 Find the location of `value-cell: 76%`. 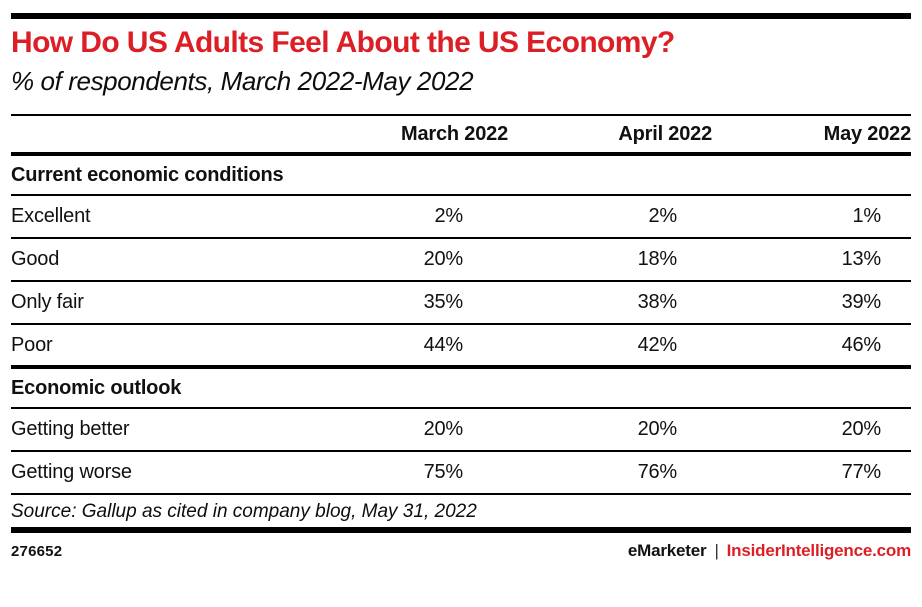

value-cell: 76% is located at coordinates (610, 473).